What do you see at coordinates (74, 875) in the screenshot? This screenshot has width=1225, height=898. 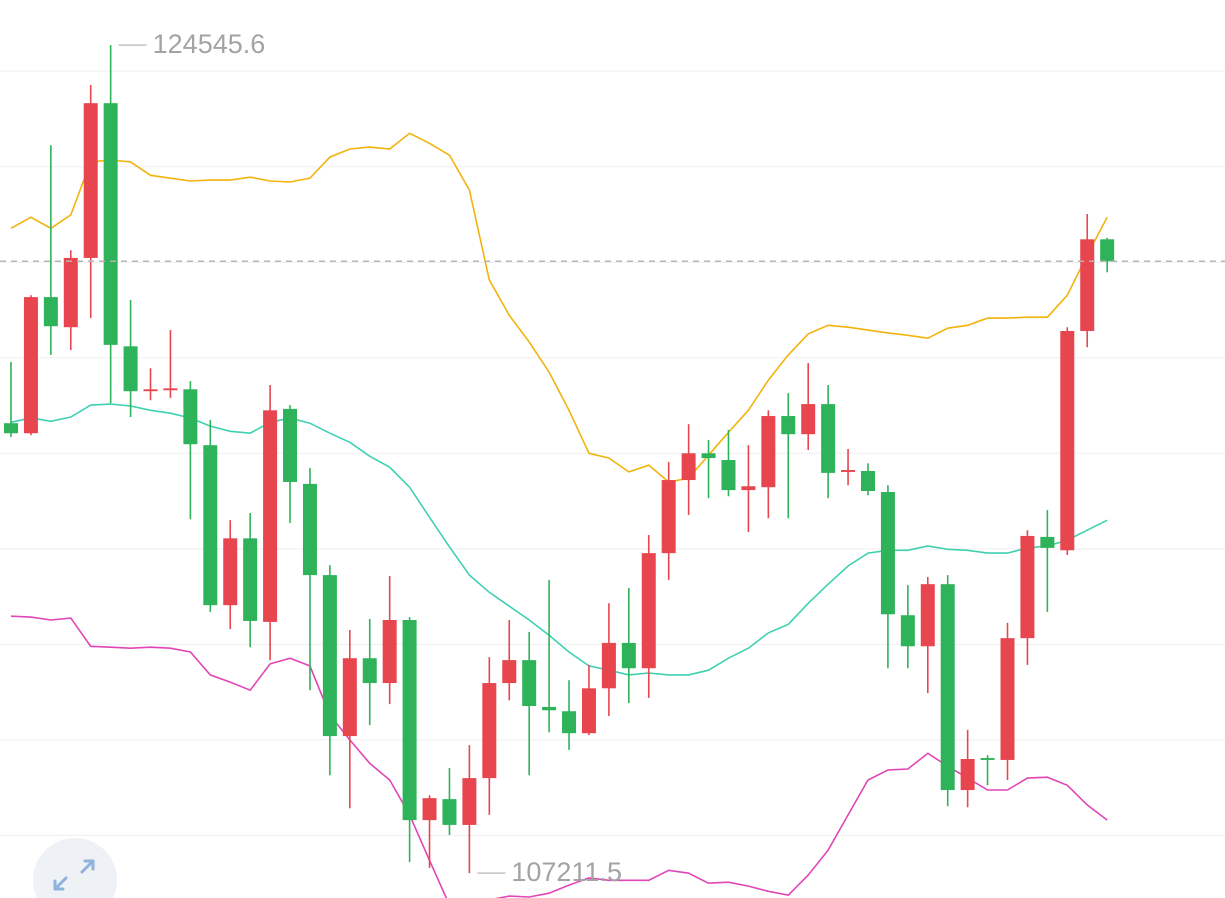 I see `expand-icon` at bounding box center [74, 875].